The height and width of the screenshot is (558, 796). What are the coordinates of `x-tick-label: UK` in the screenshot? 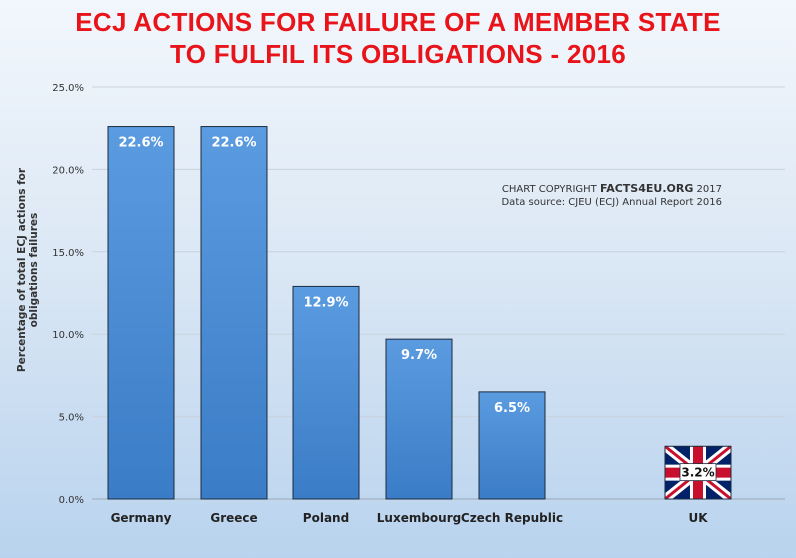 It's located at (698, 518).